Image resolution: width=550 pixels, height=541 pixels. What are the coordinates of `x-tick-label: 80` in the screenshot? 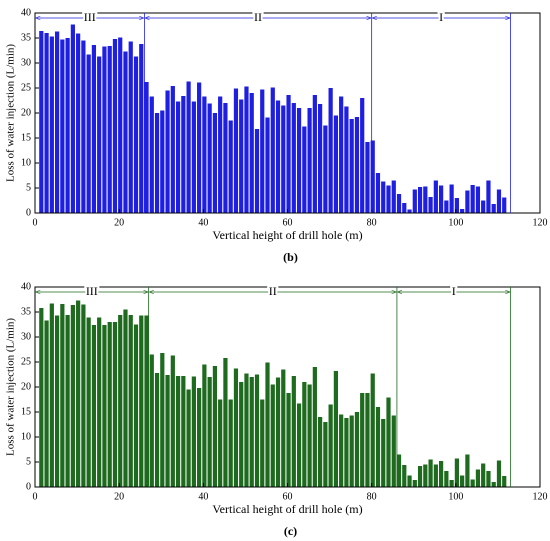 It's located at (372, 496).